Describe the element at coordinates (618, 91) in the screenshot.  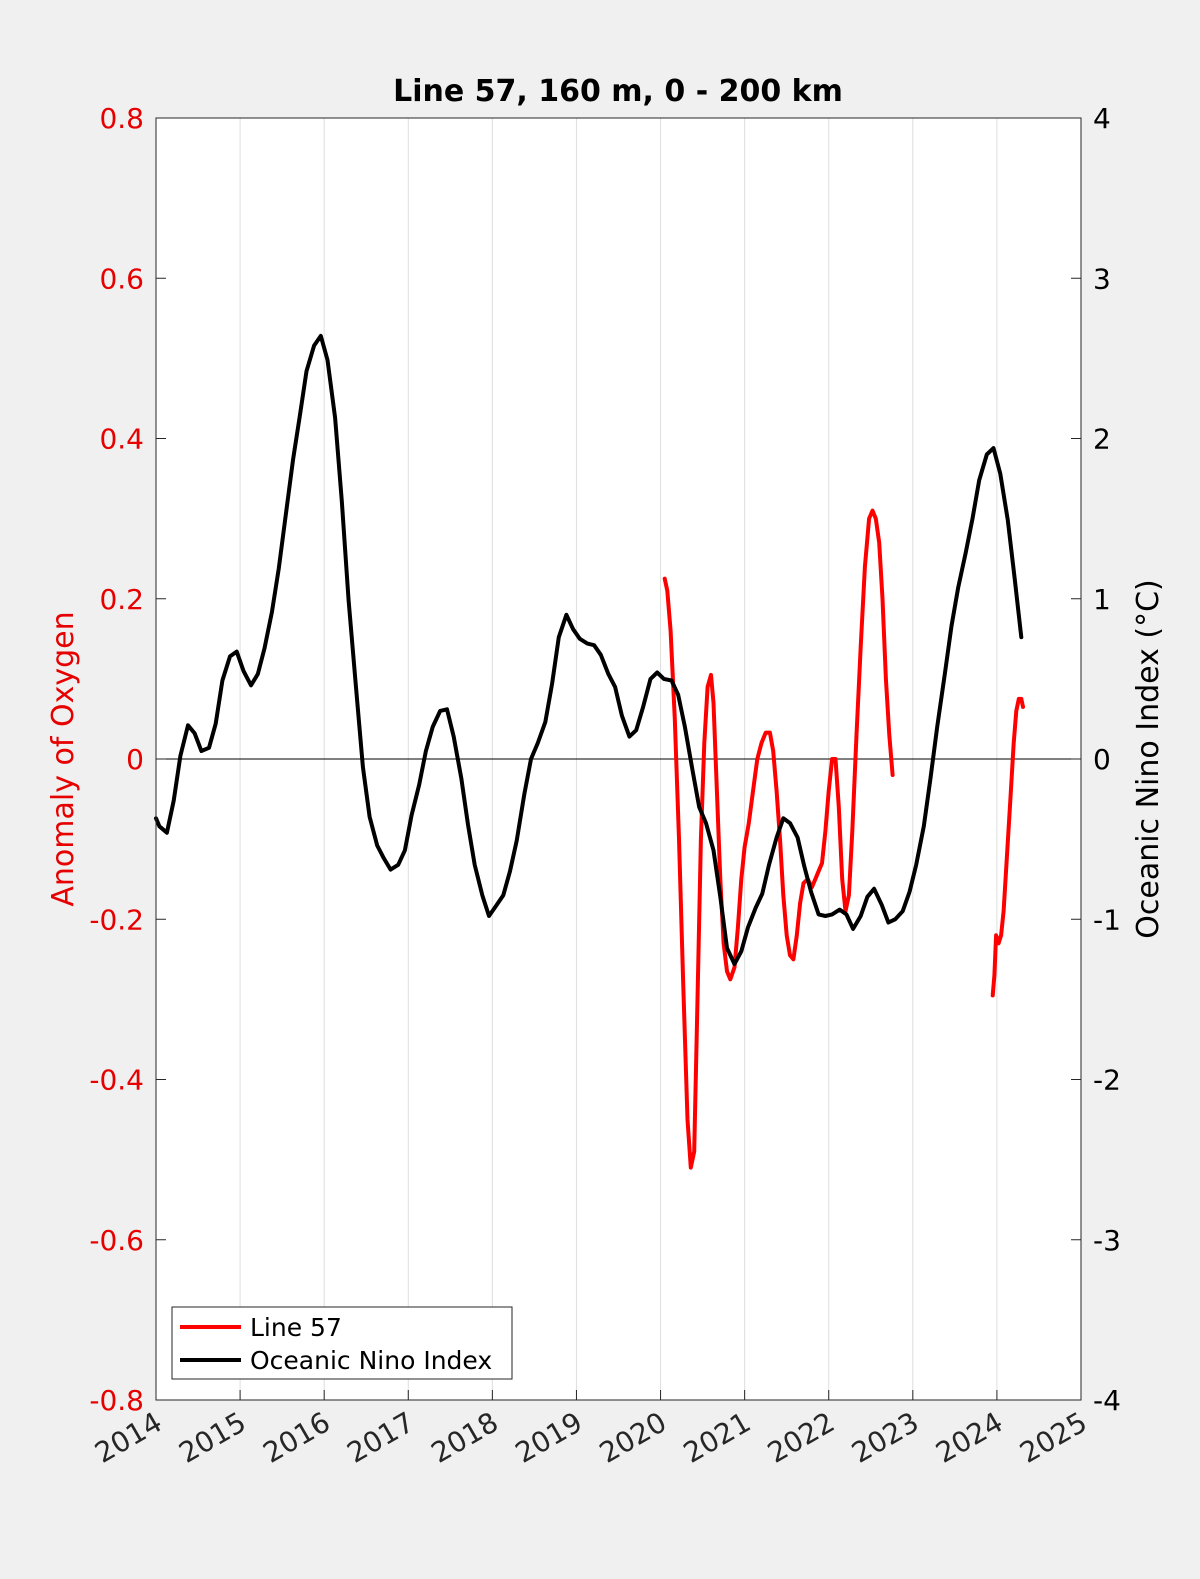
I see `chart-title: Line 57, 160 m, 0 - 200 km` at that location.